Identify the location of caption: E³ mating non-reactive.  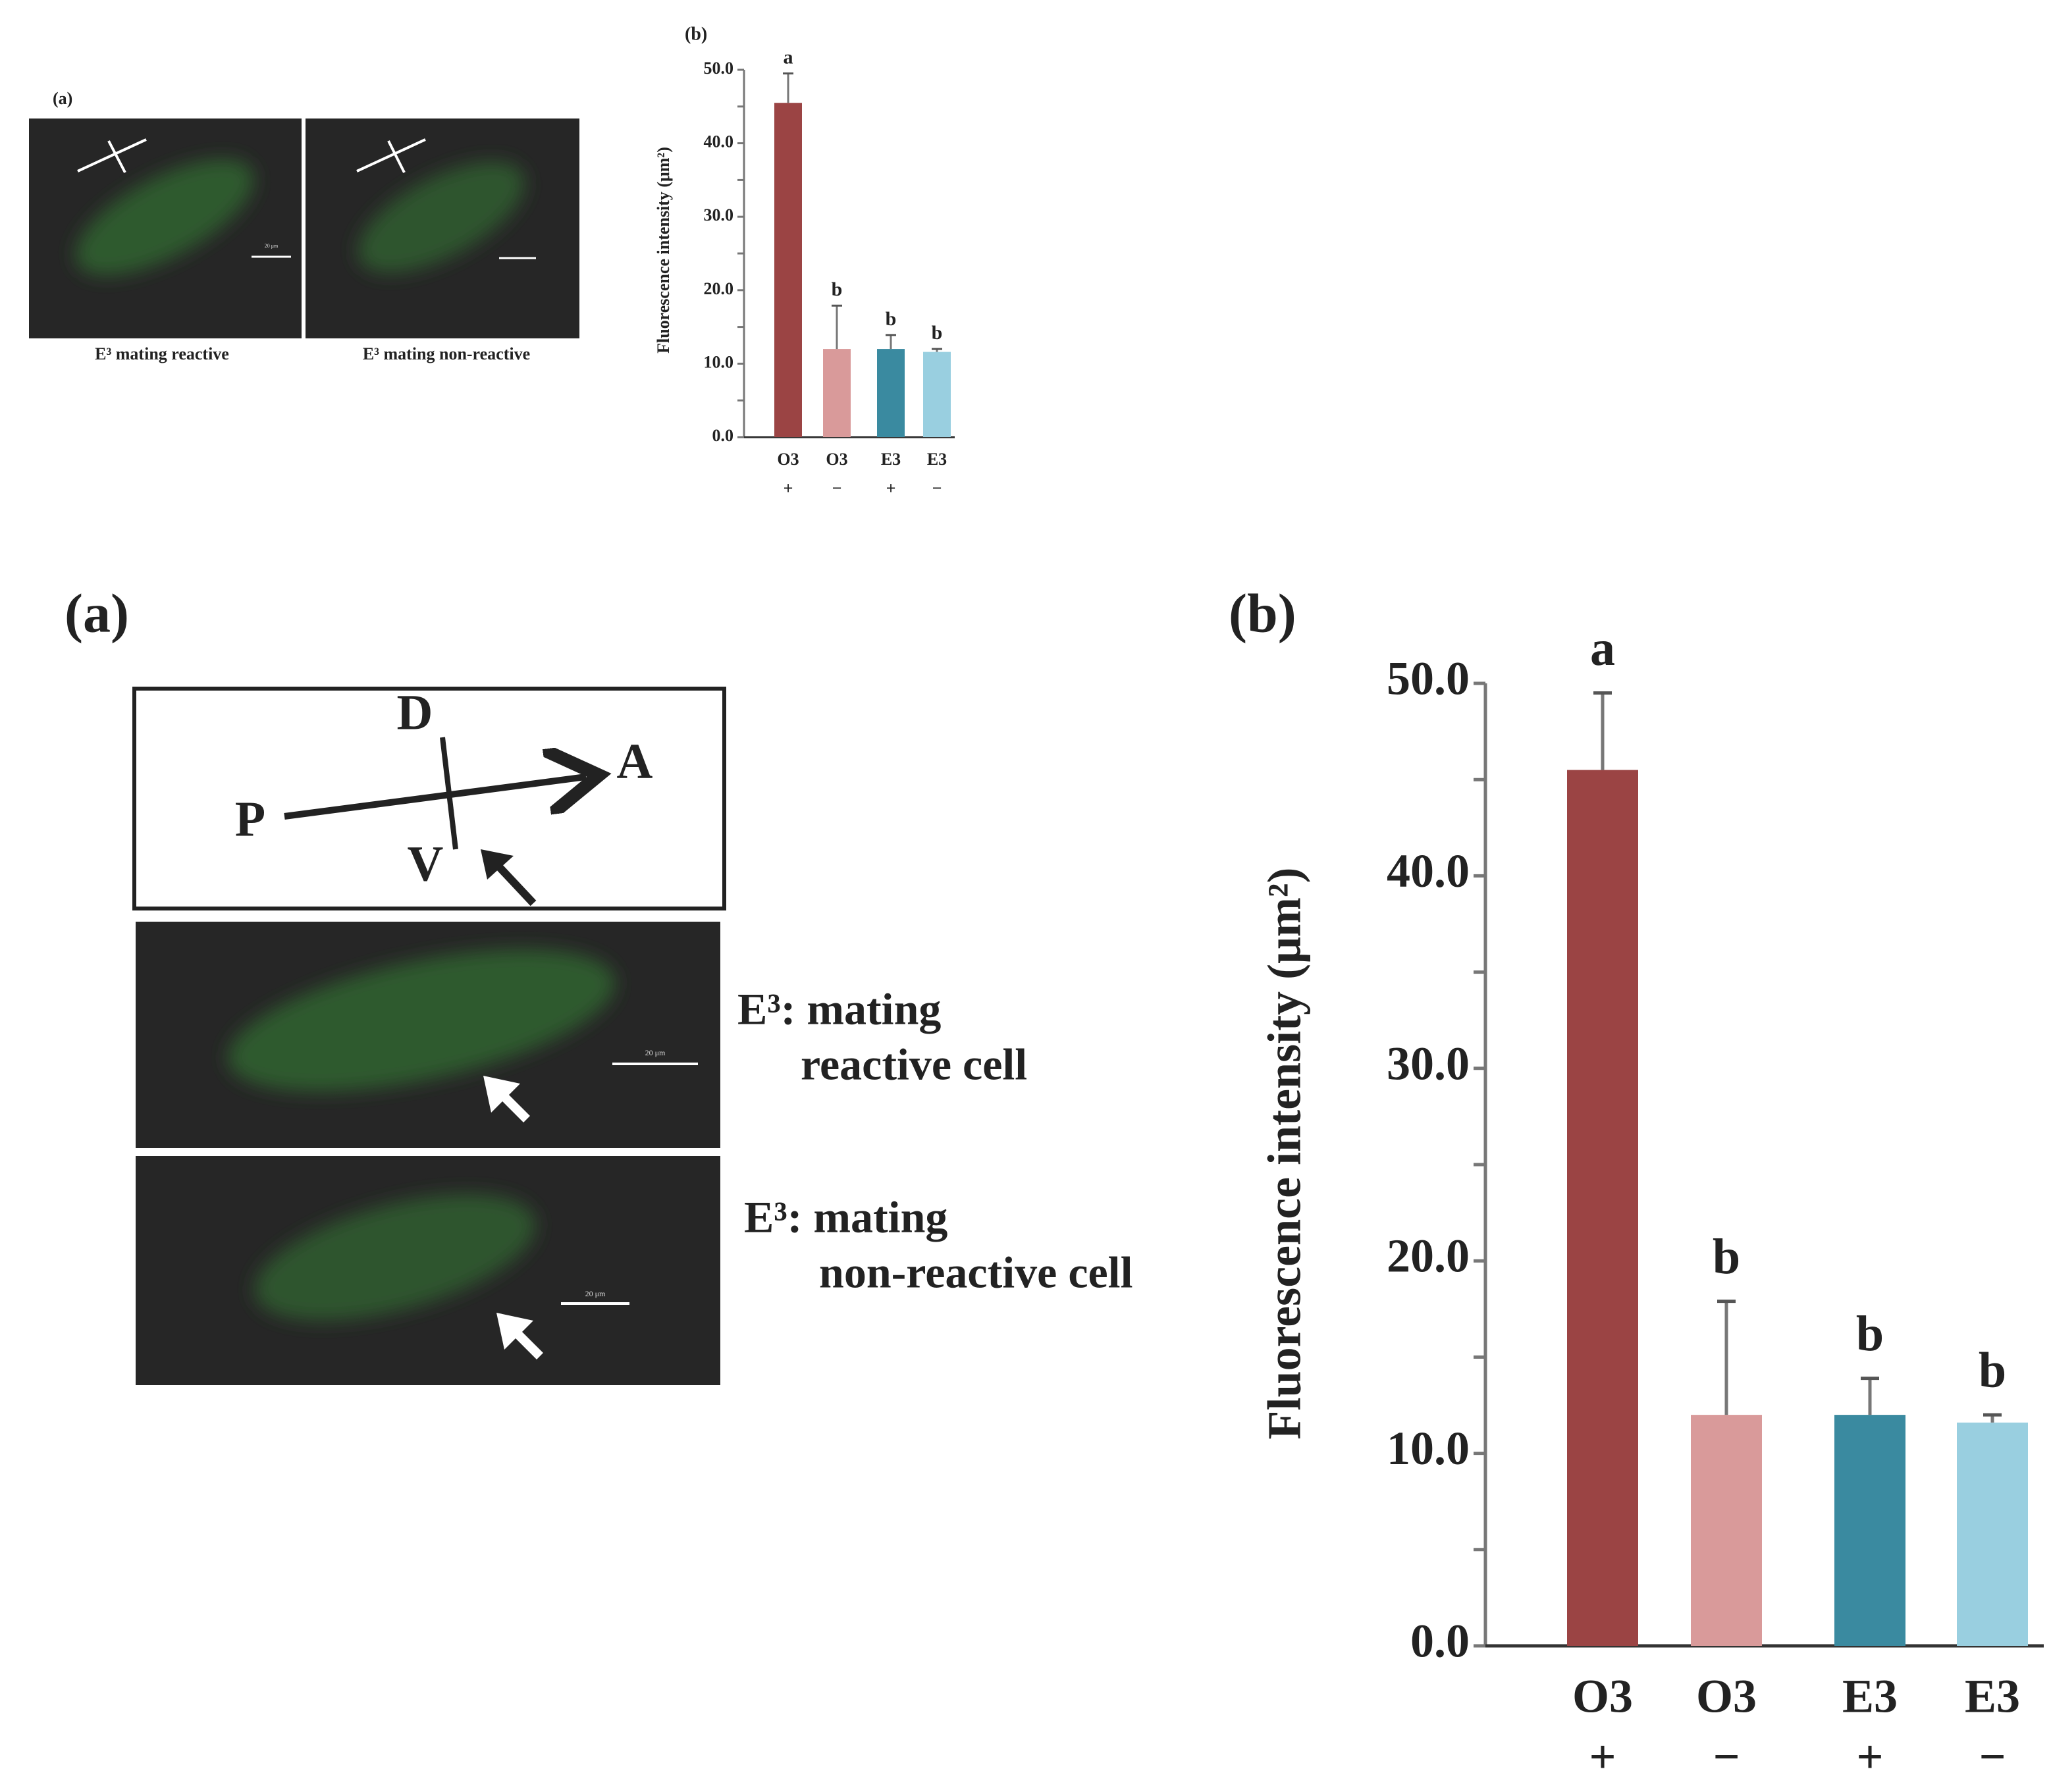
(446, 353).